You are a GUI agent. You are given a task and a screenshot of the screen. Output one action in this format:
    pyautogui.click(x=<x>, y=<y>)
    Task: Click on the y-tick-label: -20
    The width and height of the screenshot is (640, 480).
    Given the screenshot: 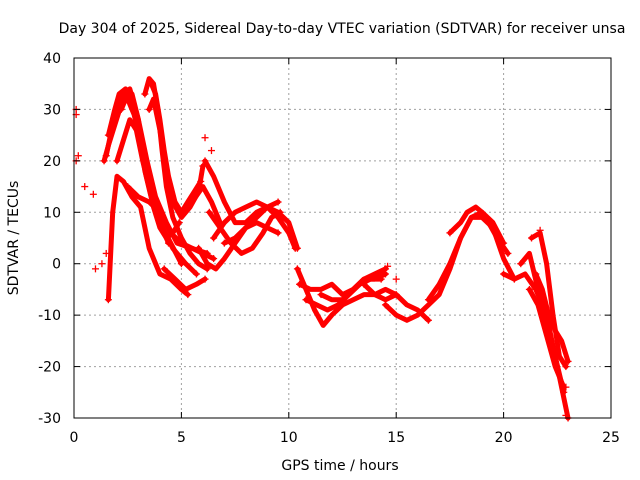 What is the action you would take?
    pyautogui.click(x=49, y=368)
    